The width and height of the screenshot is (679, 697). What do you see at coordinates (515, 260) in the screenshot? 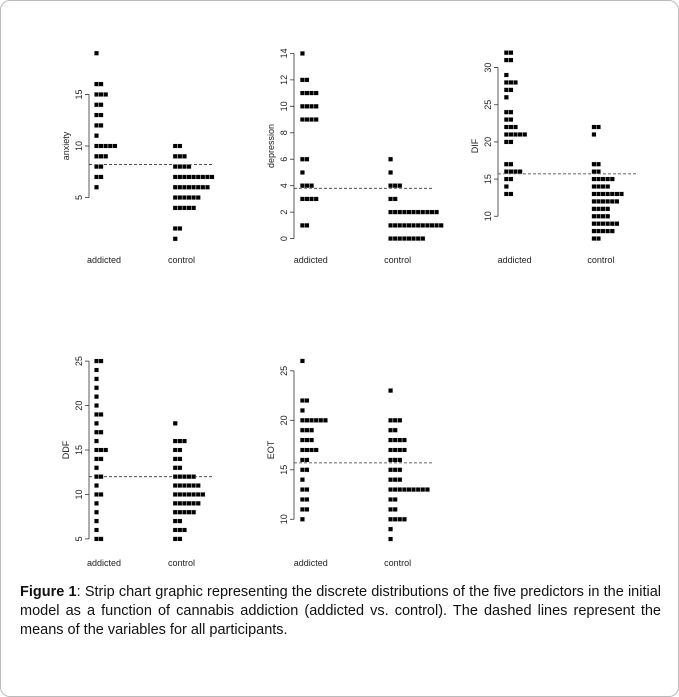
I see `x-tick-label: addicted` at bounding box center [515, 260].